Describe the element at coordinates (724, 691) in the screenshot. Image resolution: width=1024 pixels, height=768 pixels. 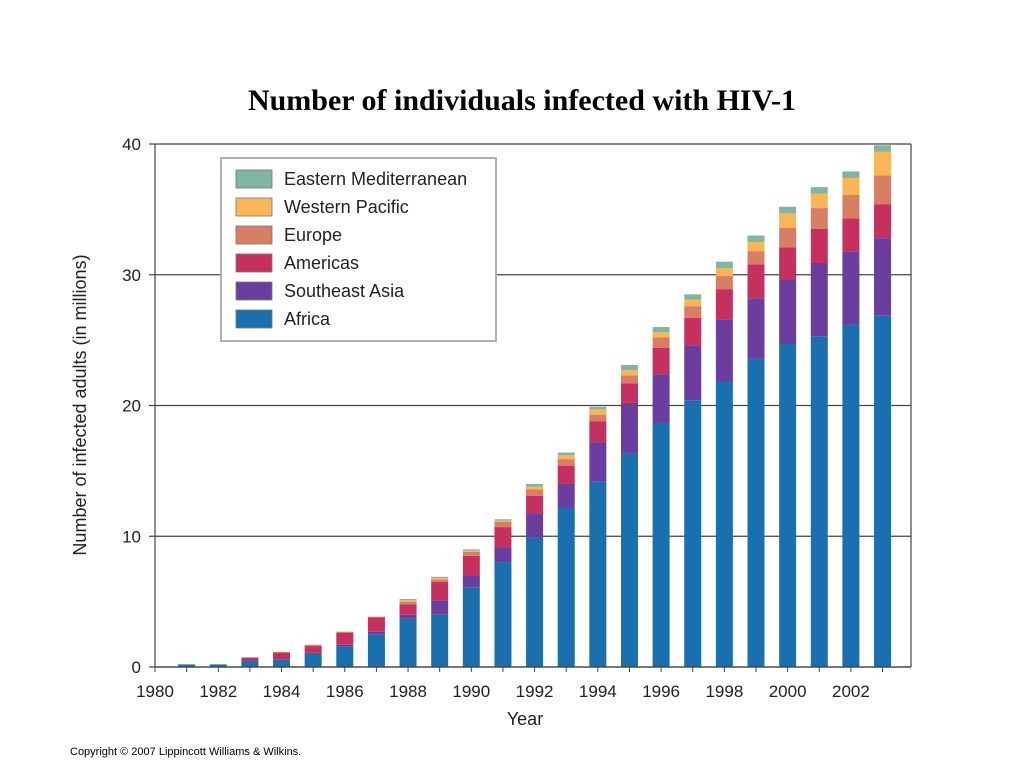
I see `x-tick-label: 1998` at that location.